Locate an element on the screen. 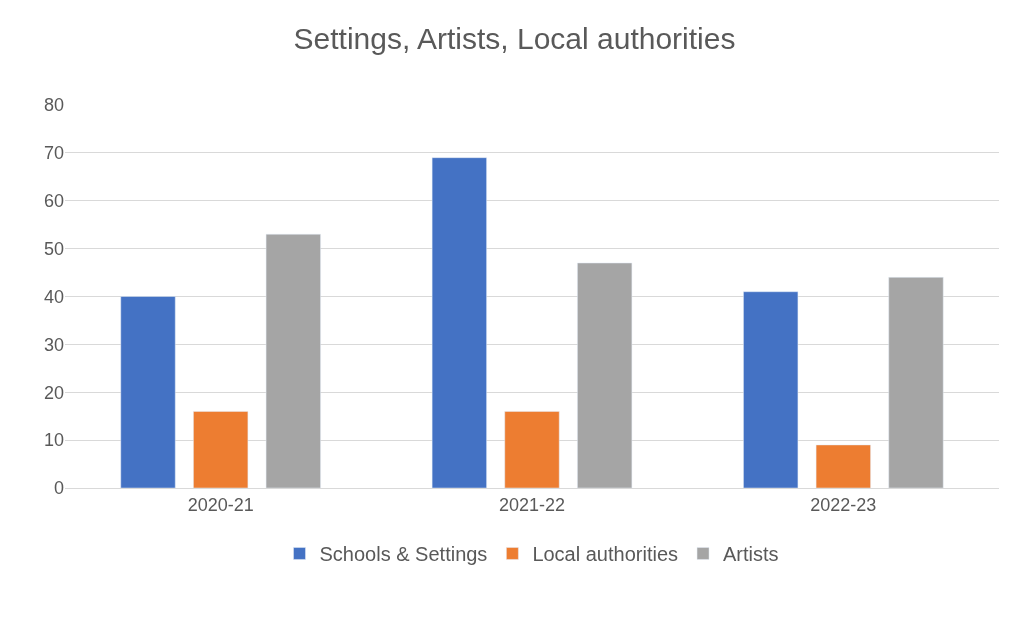 This screenshot has height=618, width=1029. y-tick-label: 10 is located at coordinates (53, 440).